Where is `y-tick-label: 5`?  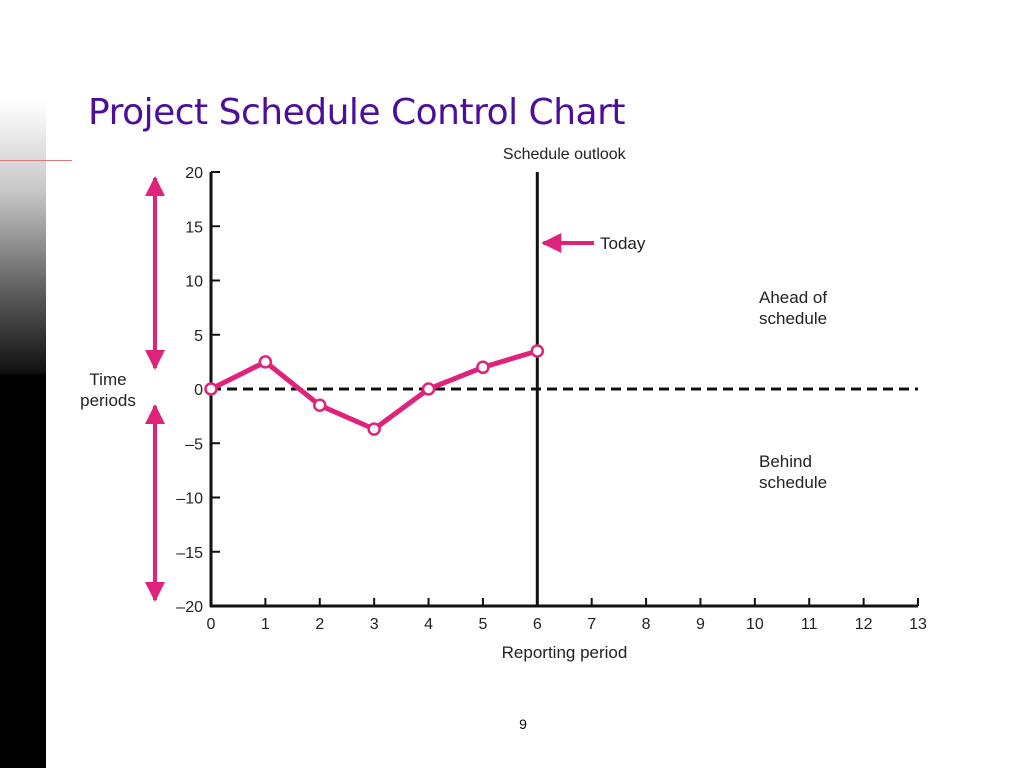
y-tick-label: 5 is located at coordinates (198, 336).